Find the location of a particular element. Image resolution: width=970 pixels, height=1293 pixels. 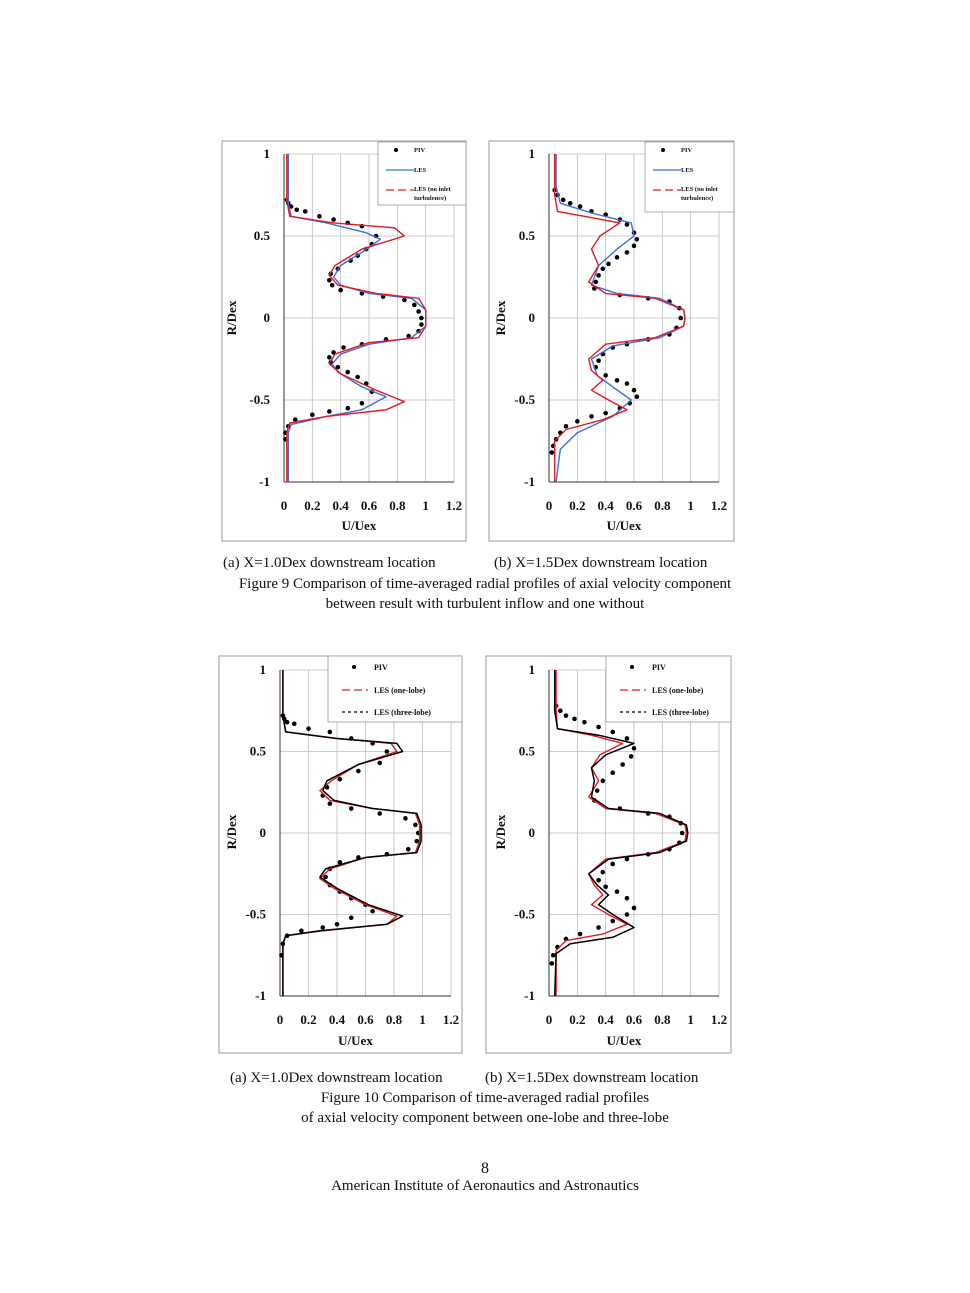

y-tick-label: -1 is located at coordinates (529, 481).